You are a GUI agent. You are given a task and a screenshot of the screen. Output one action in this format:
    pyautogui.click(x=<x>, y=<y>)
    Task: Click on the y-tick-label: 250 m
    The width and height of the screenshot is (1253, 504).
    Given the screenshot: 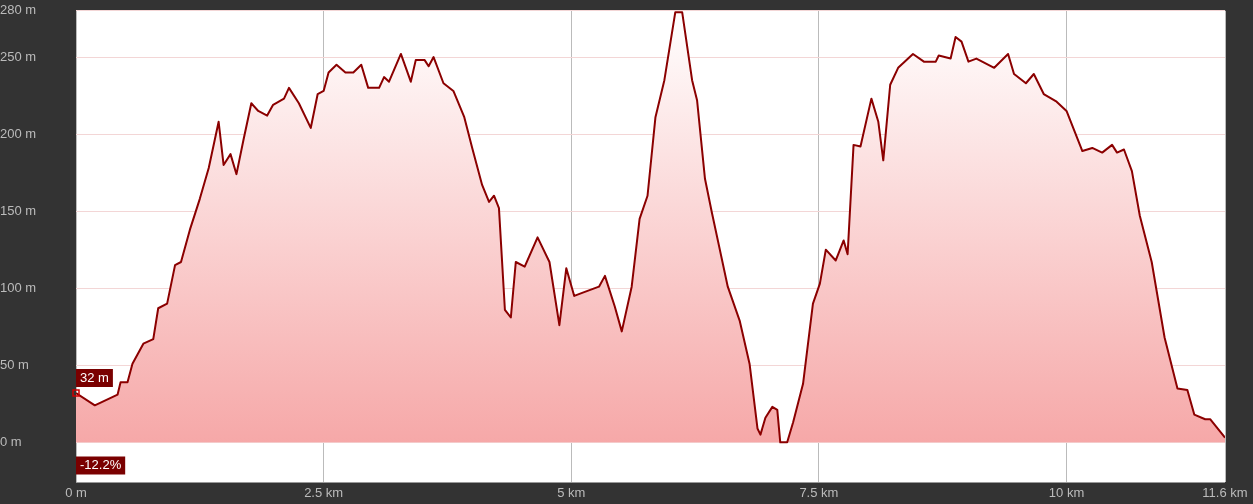 What is the action you would take?
    pyautogui.click(x=18, y=56)
    